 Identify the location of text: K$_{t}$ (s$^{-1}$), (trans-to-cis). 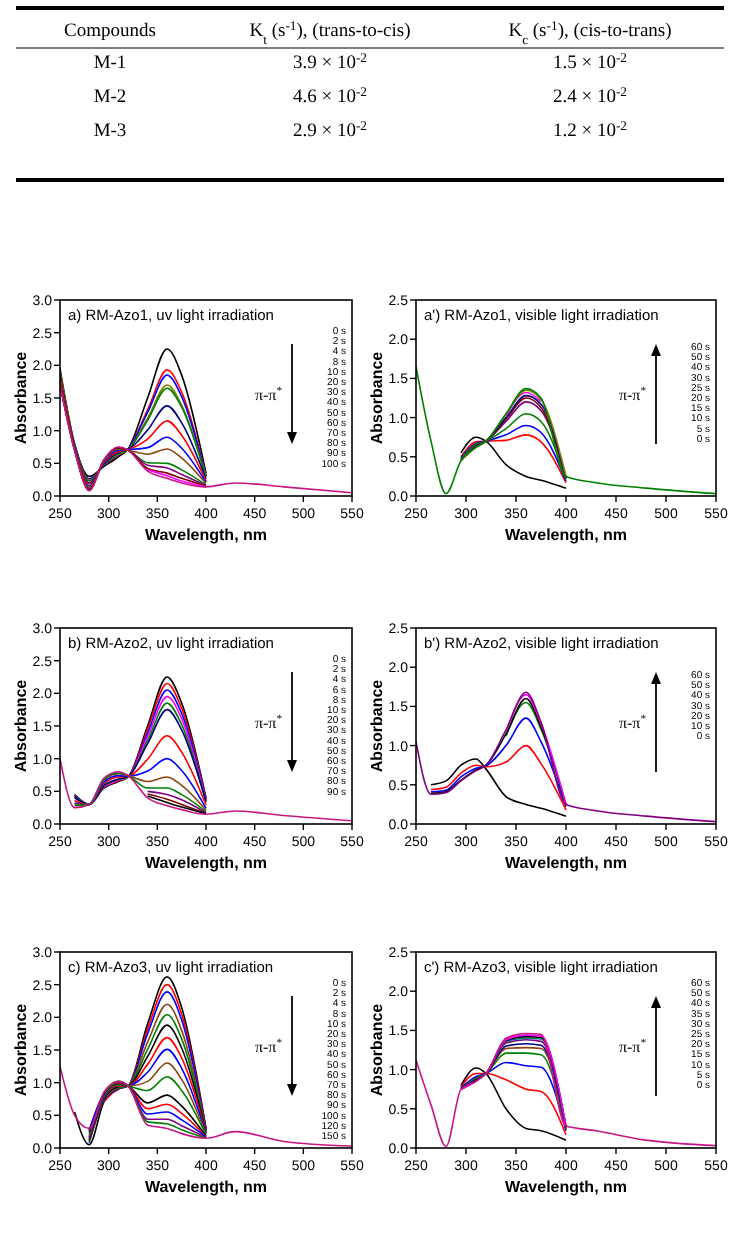
(330, 33).